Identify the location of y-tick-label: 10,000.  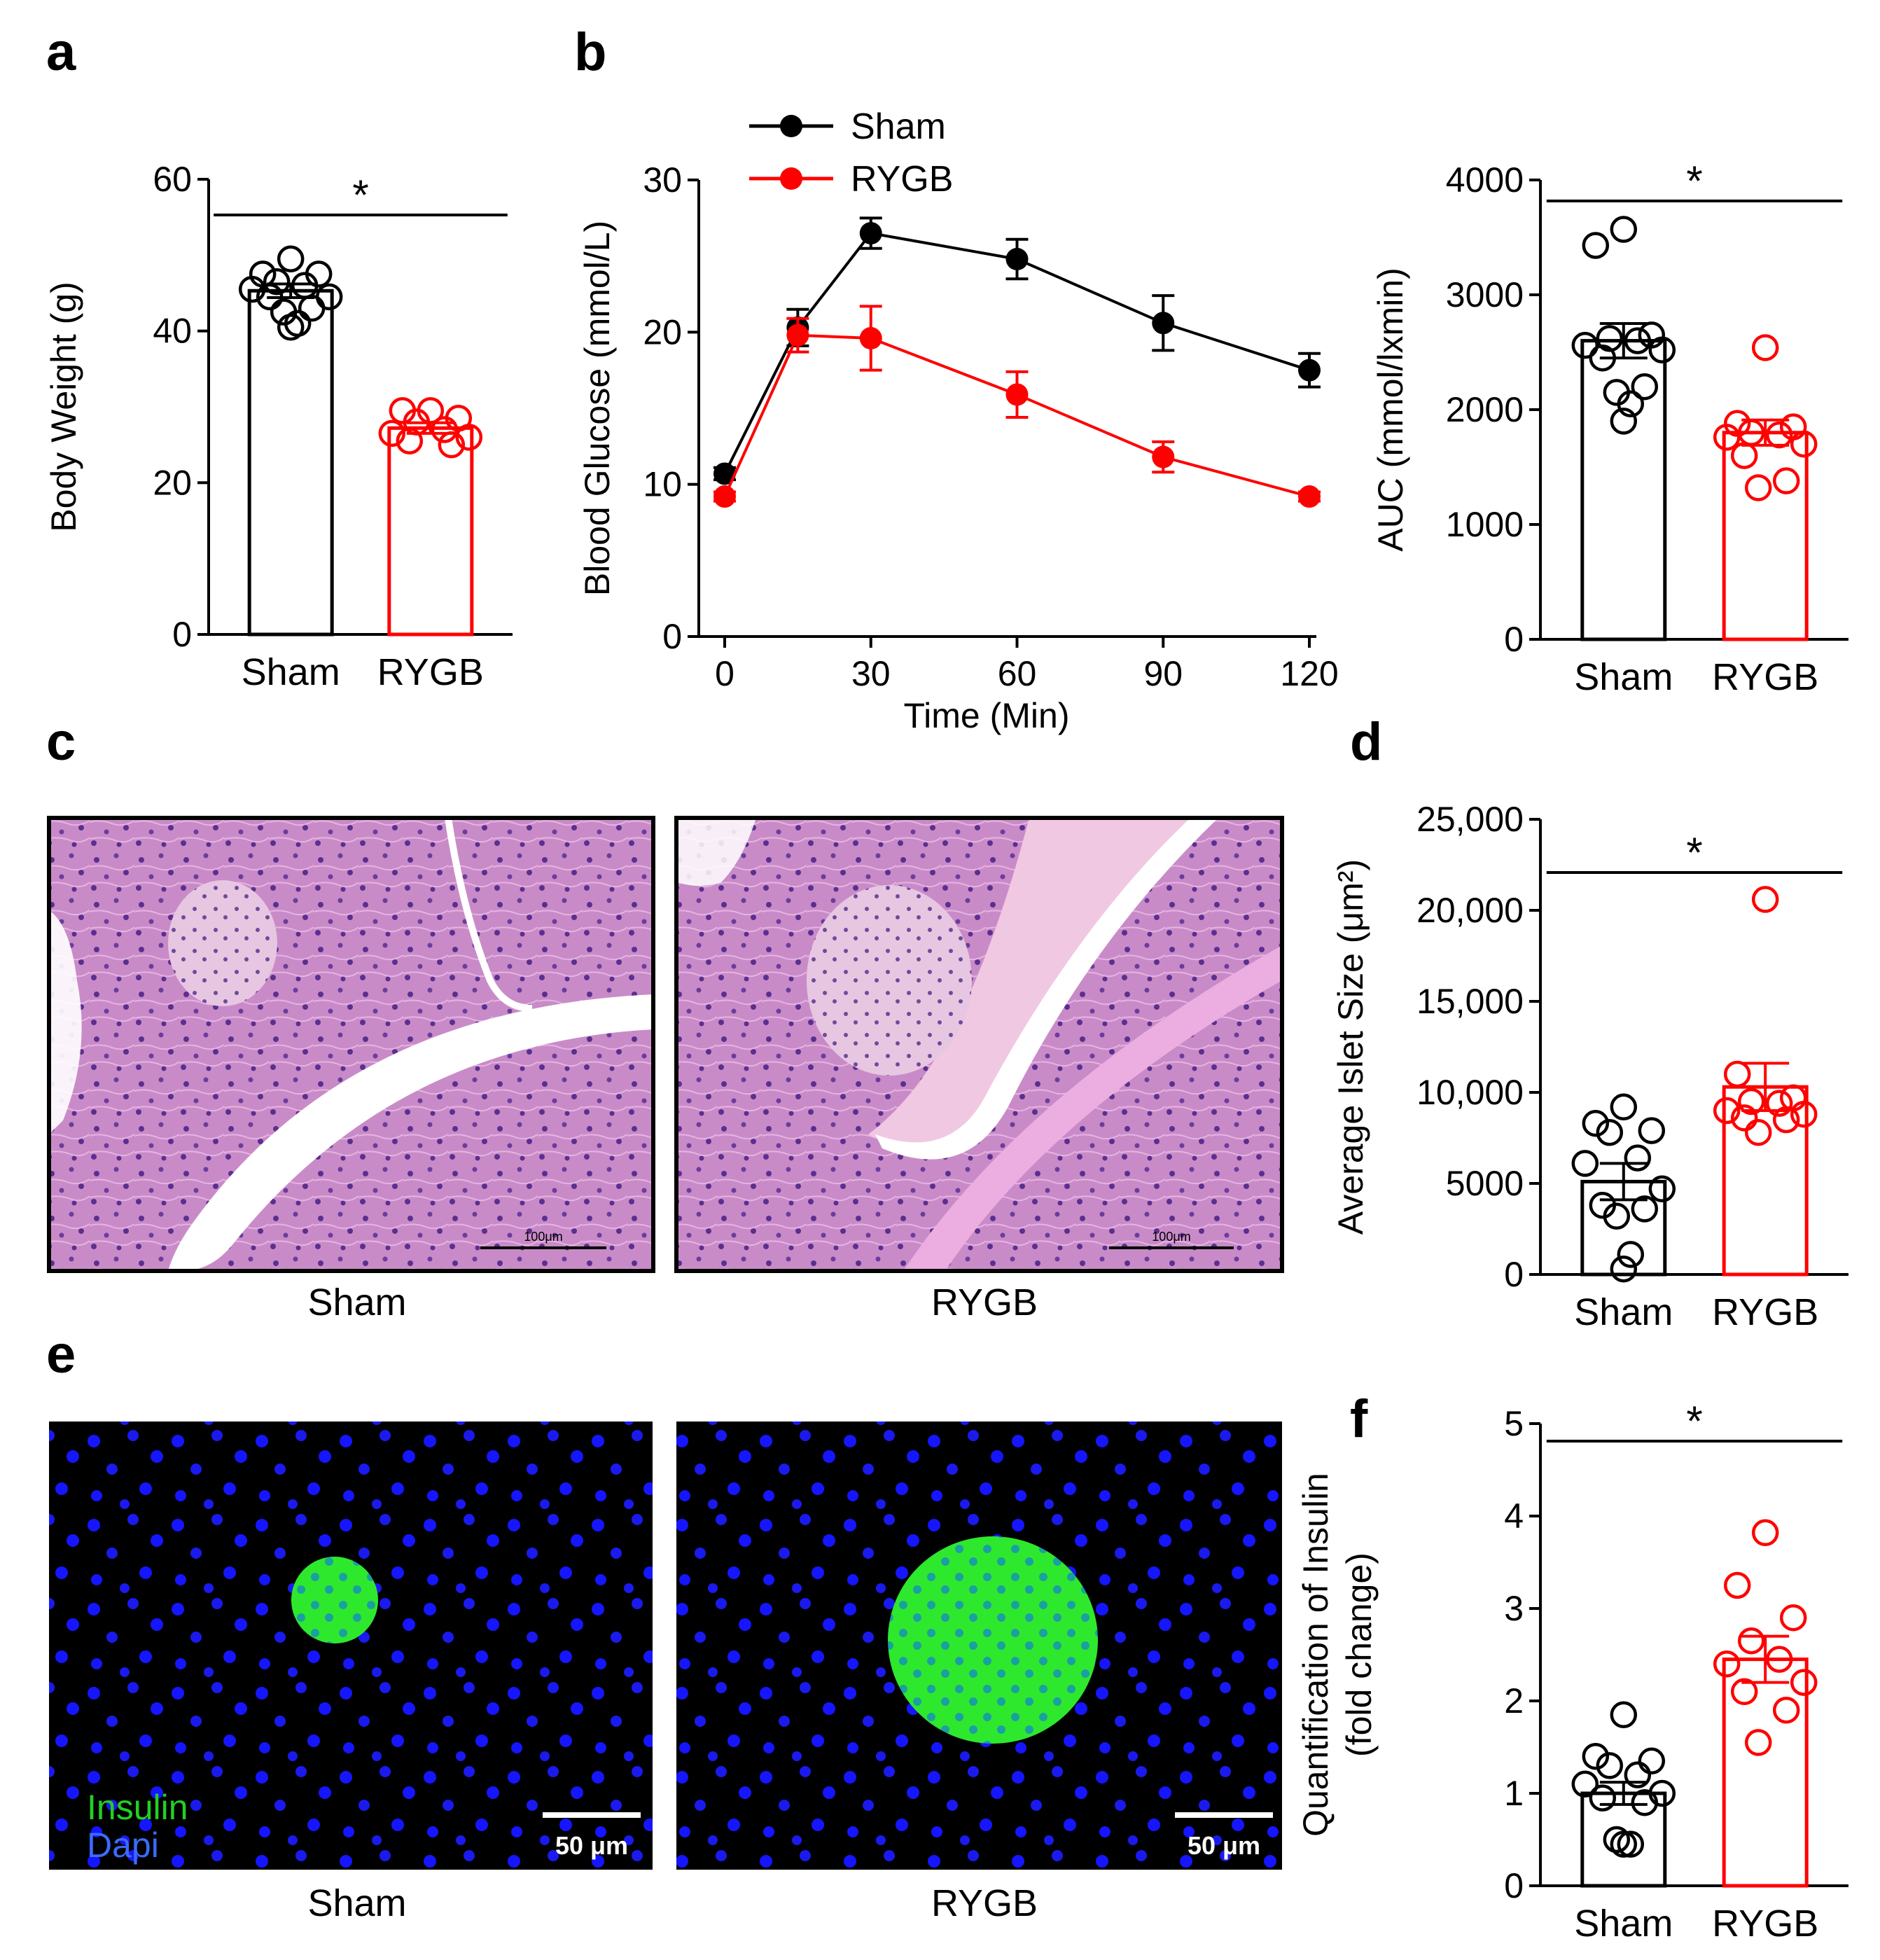
(1470, 1092).